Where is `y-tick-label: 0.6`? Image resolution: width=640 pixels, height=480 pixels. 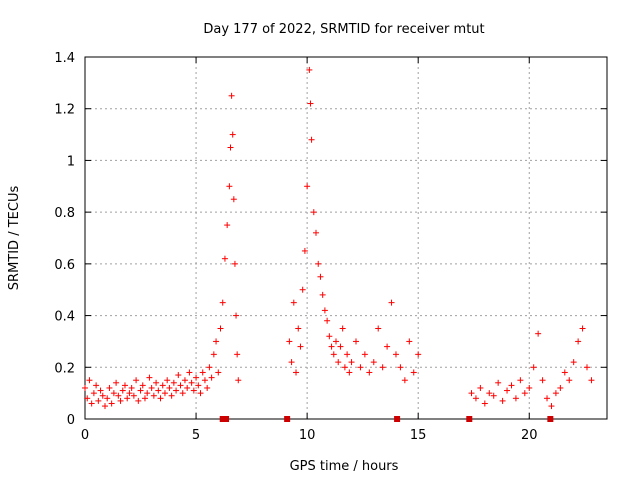
y-tick-label: 0.6 is located at coordinates (64, 265).